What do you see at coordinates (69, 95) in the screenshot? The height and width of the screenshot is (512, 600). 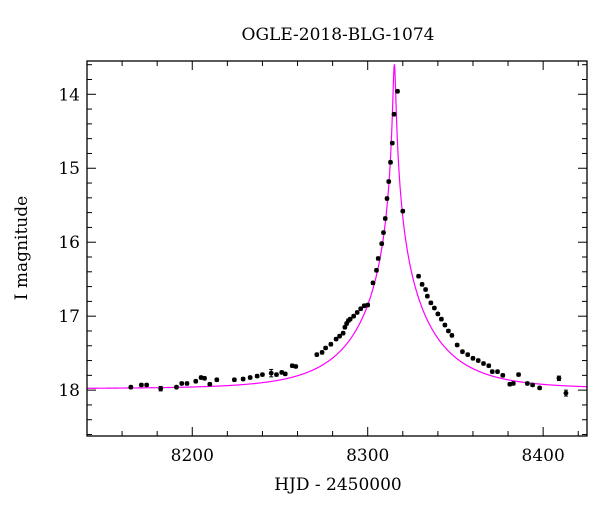 I see `y-tick-label: 14` at bounding box center [69, 95].